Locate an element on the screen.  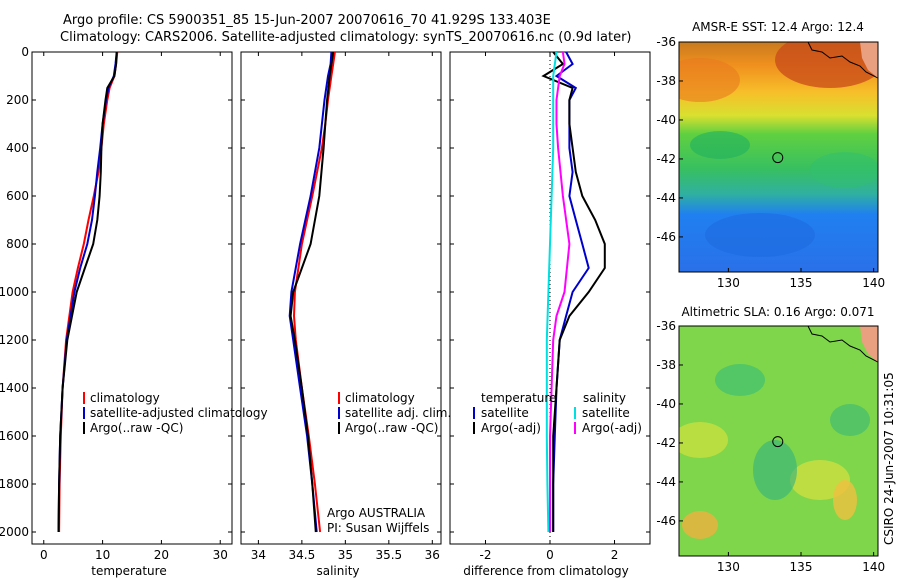
difference-xlabel: difference from climatology is located at coordinates (546, 571).